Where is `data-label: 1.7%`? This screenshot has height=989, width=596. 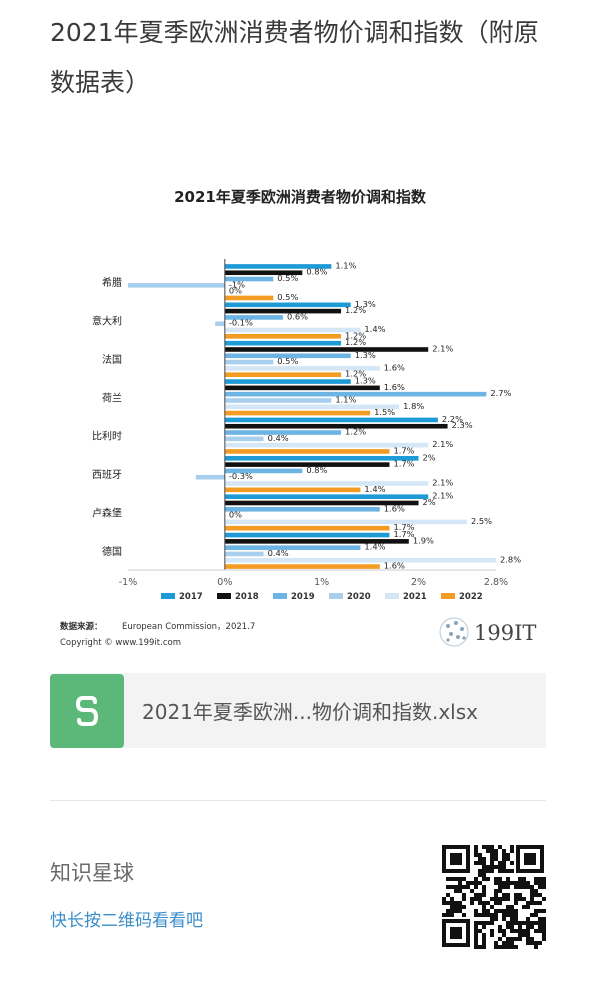
data-label: 1.7% is located at coordinates (403, 464).